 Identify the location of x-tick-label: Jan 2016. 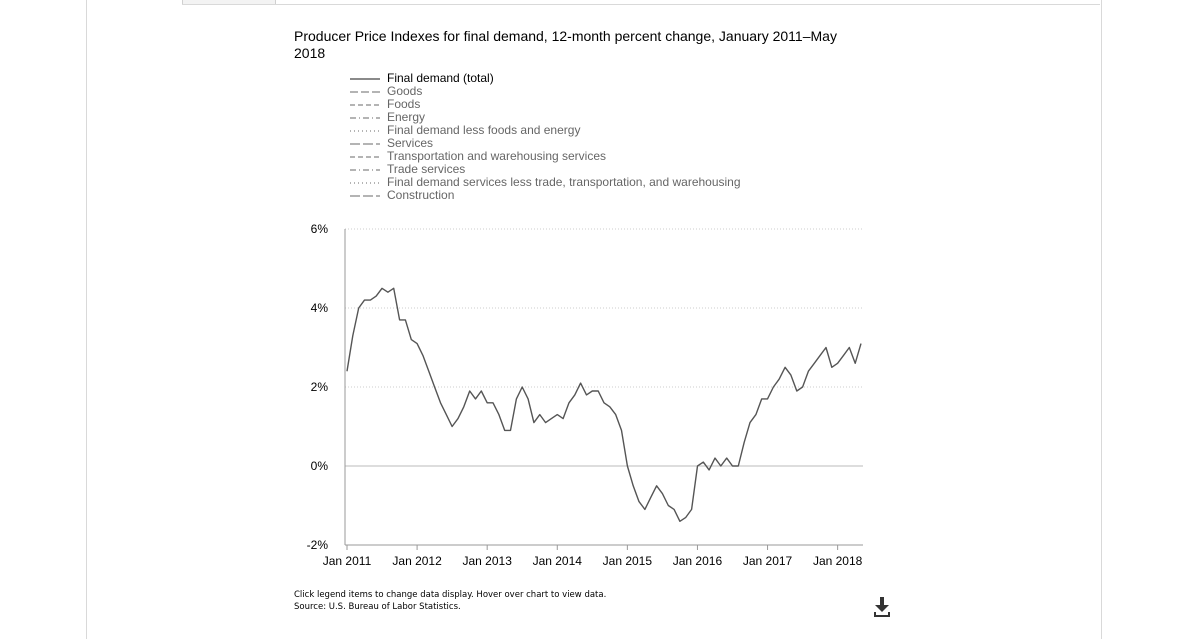
(698, 561).